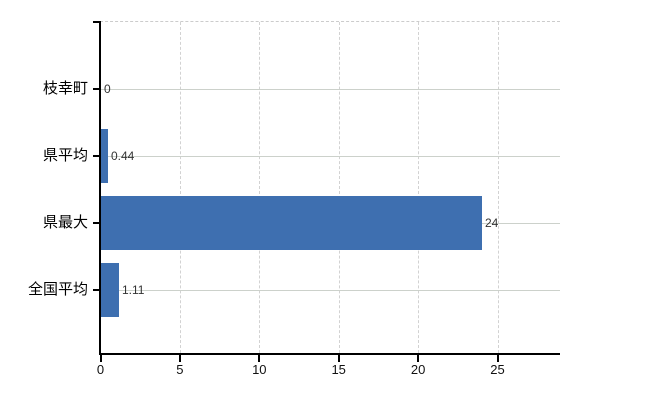 This screenshot has height=400, width=650. I want to click on category-label: 県最大, so click(65, 222).